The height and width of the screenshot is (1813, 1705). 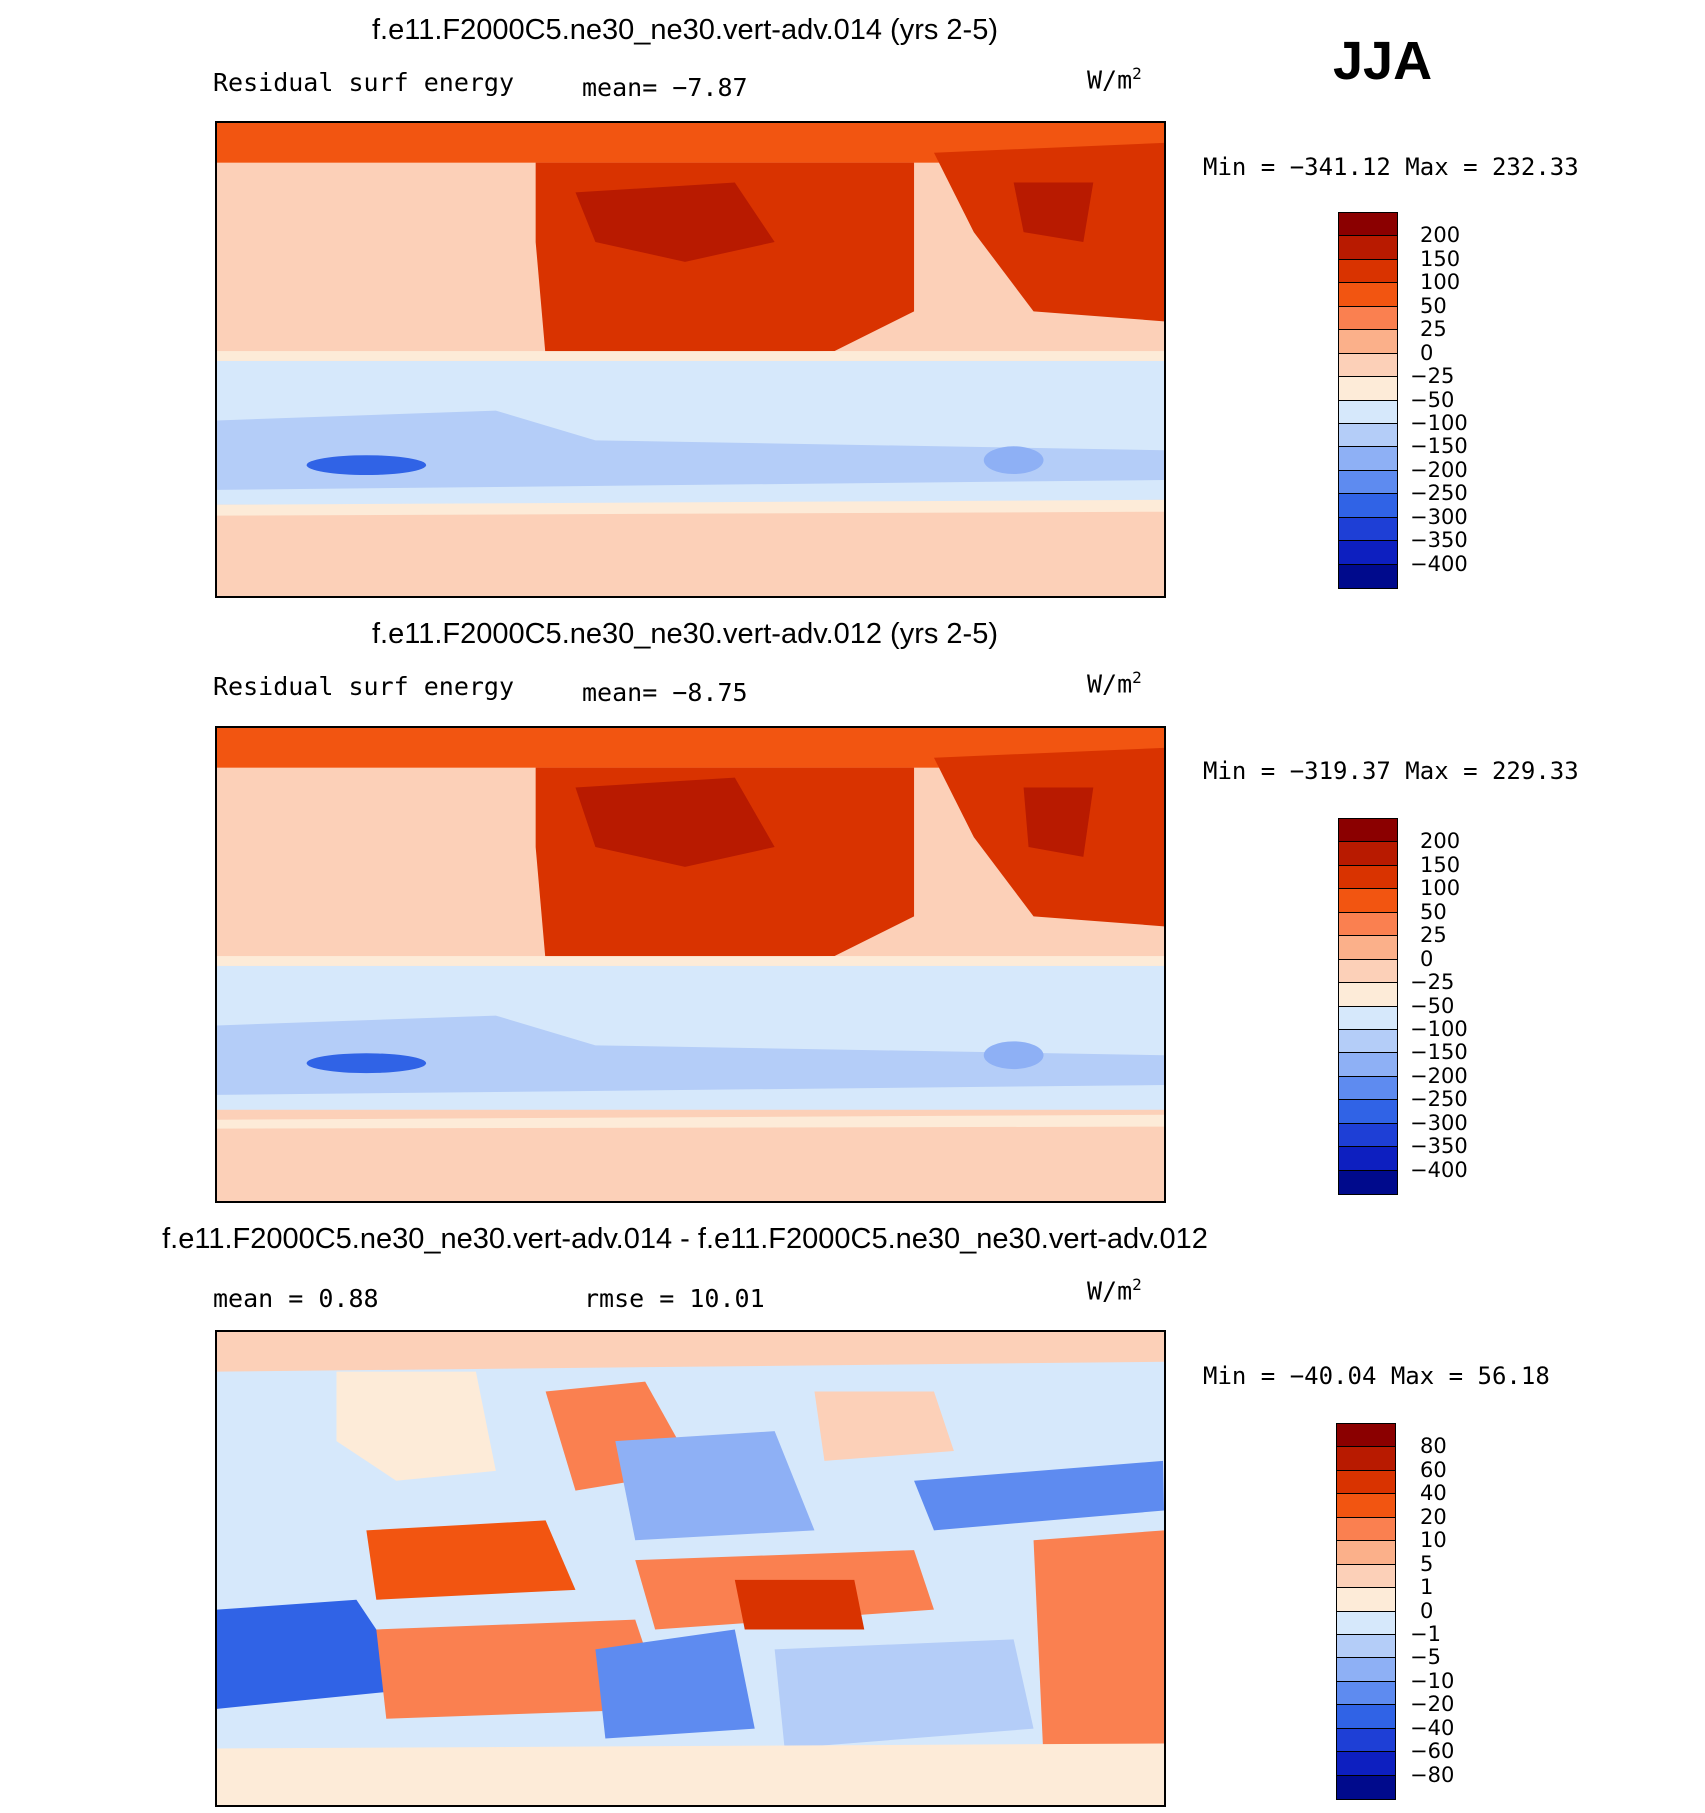 What do you see at coordinates (1391, 771) in the screenshot?
I see `panel-2-minmax: Min = −319.37 Max = 229.33` at bounding box center [1391, 771].